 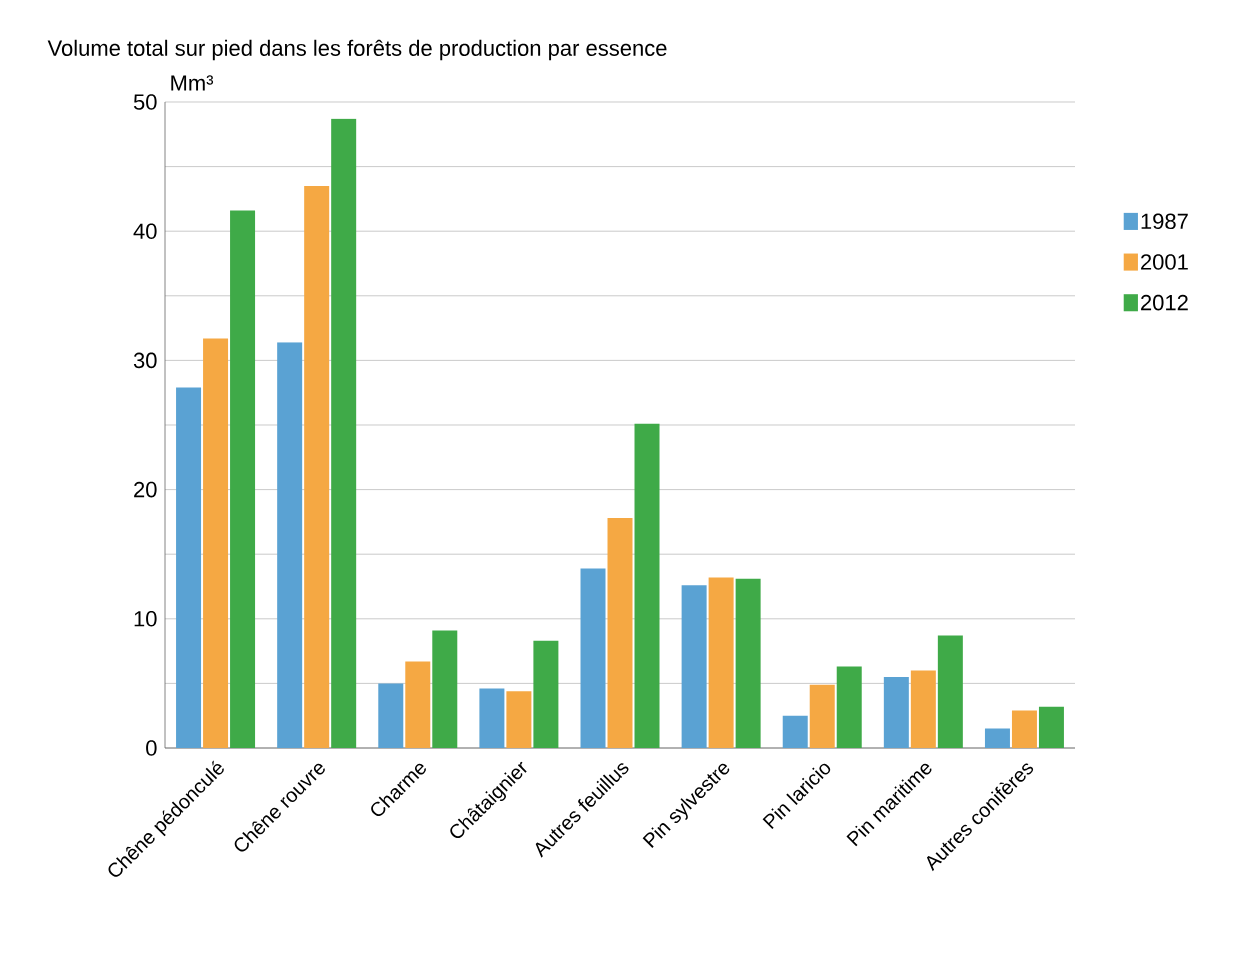 I want to click on legend-label: 1987, so click(x=1164, y=221).